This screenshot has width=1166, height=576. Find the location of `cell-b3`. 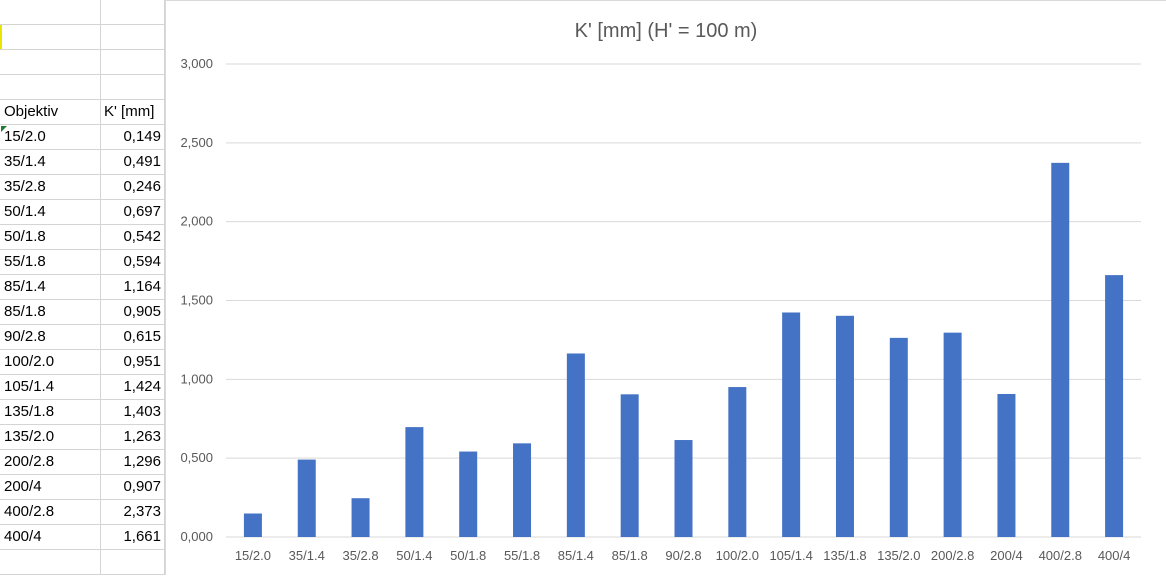

cell-b3 is located at coordinates (133, 62).